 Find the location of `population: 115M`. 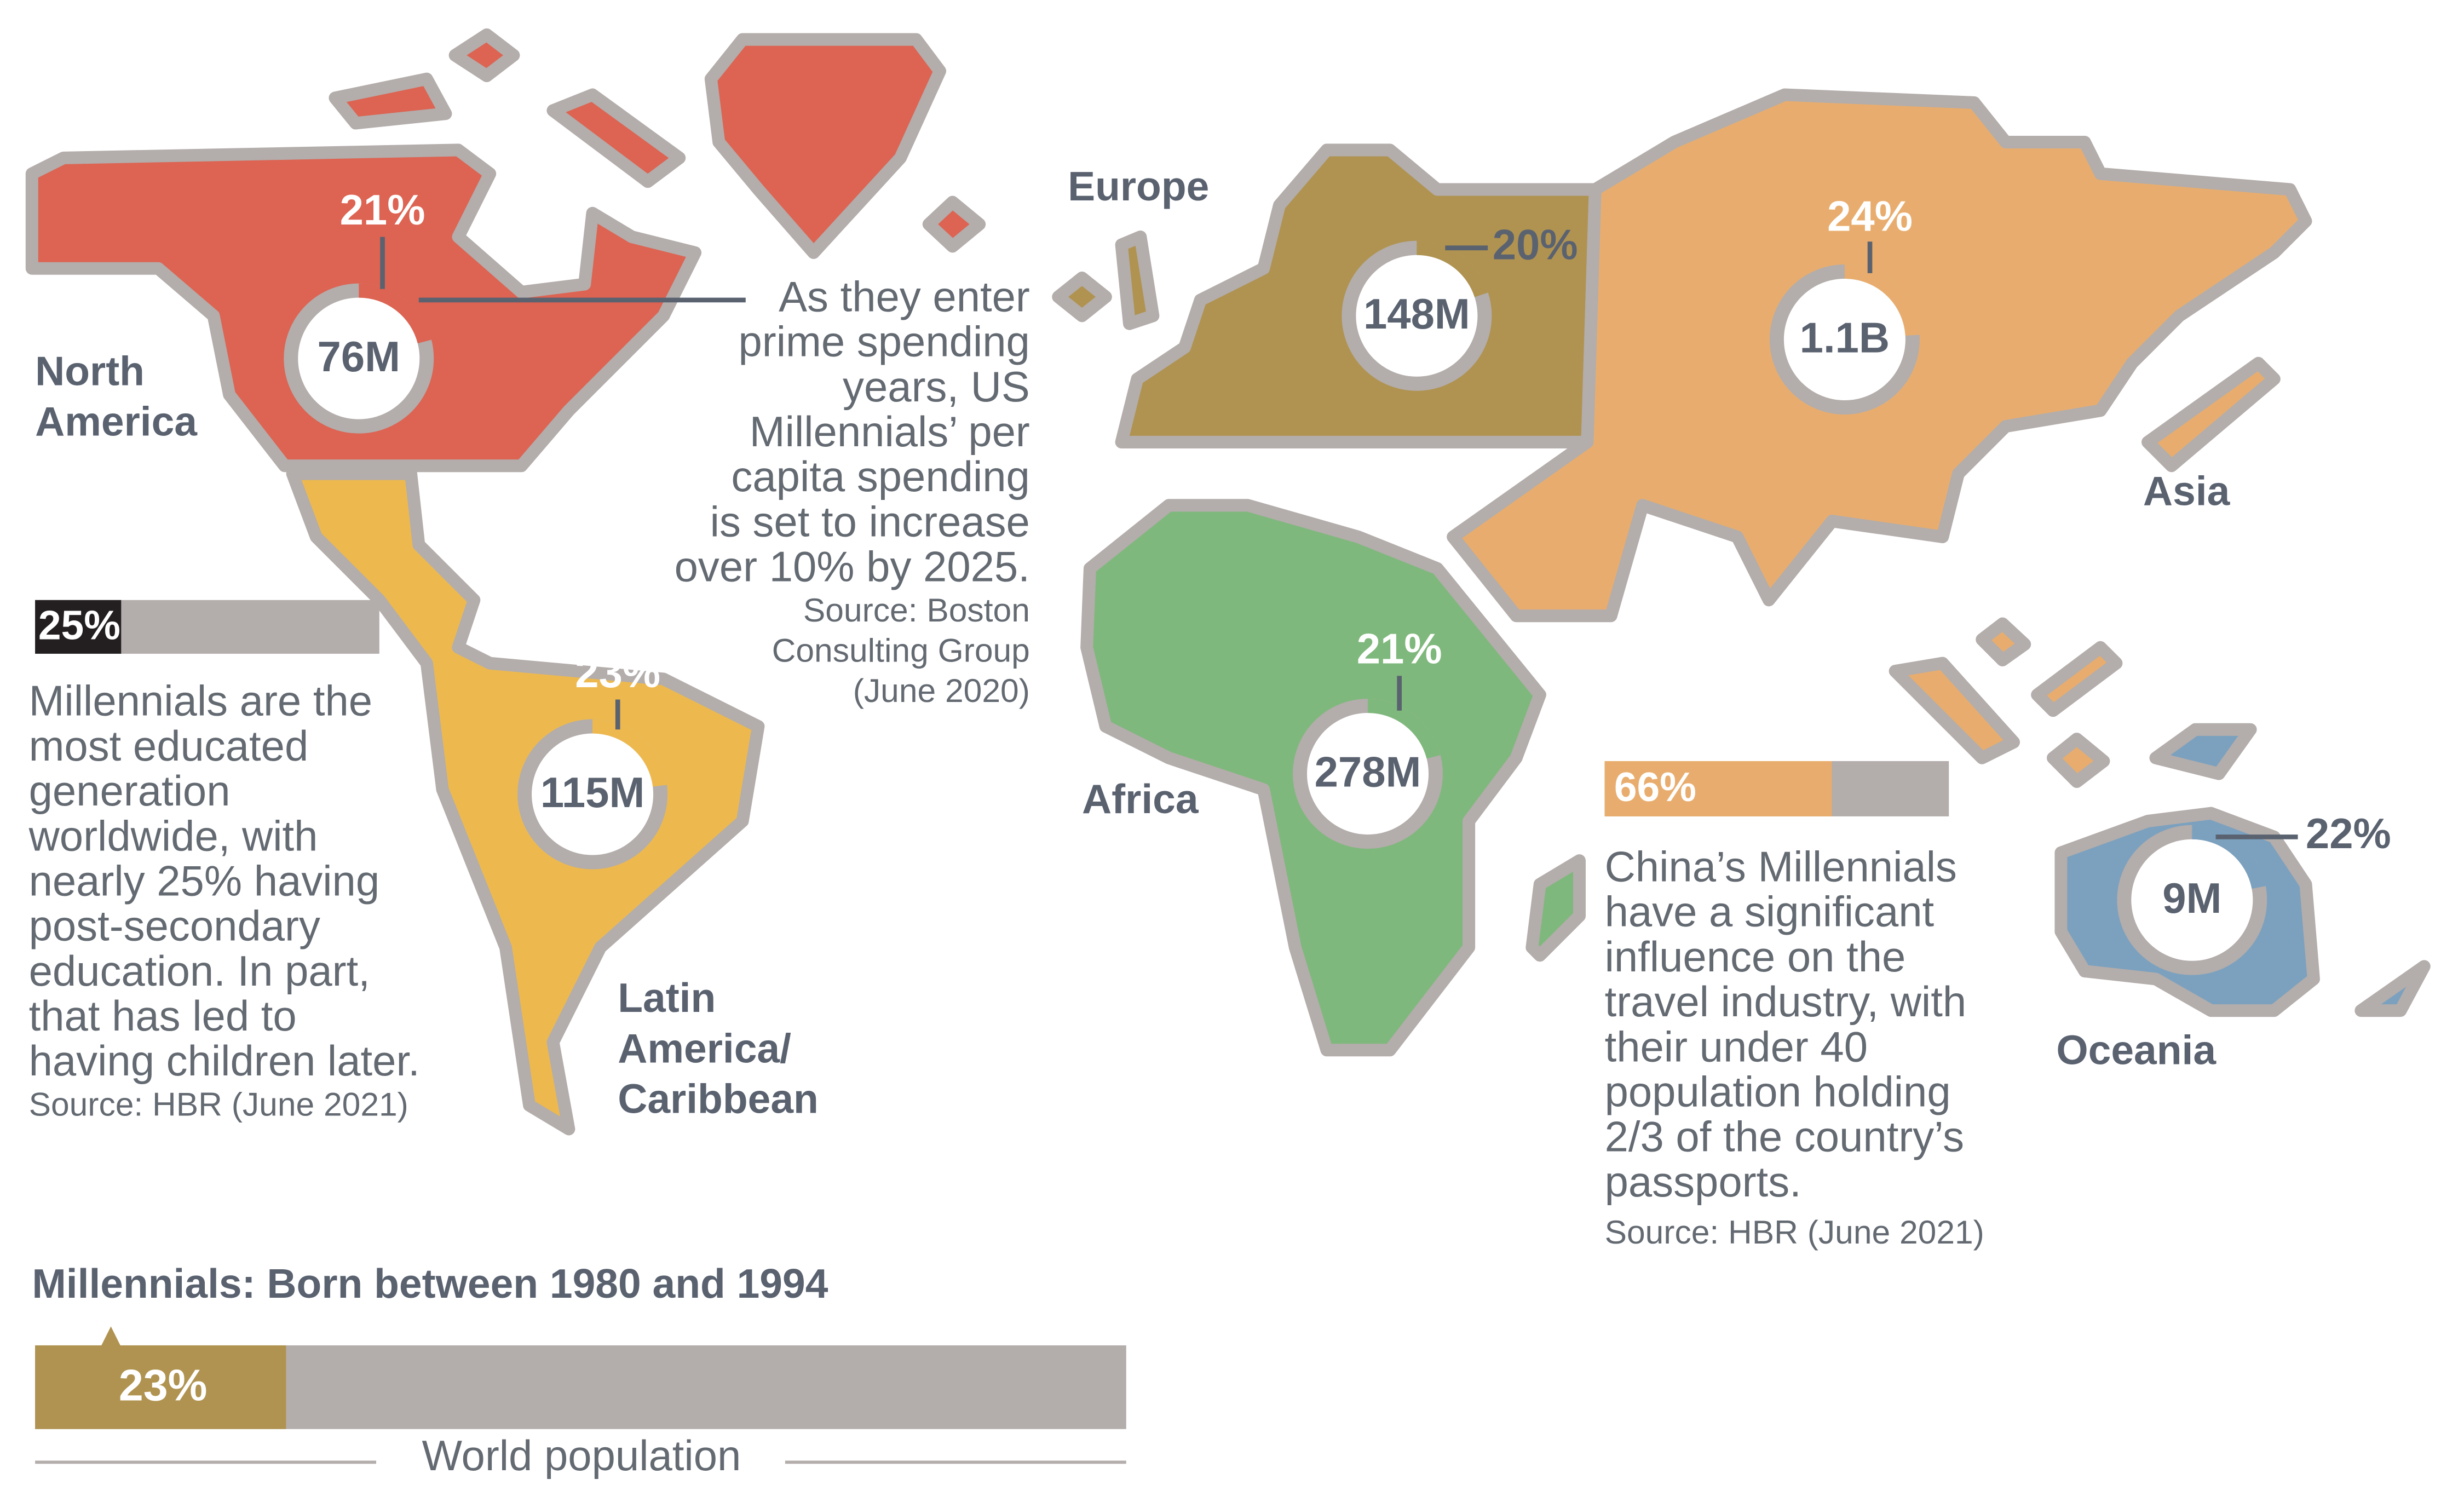

population: 115M is located at coordinates (592, 792).